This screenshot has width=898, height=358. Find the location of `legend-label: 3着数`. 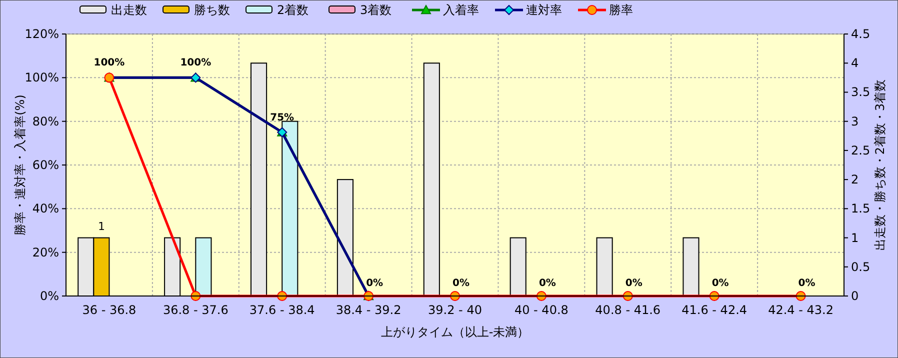

legend-label: 3着数 is located at coordinates (376, 10).